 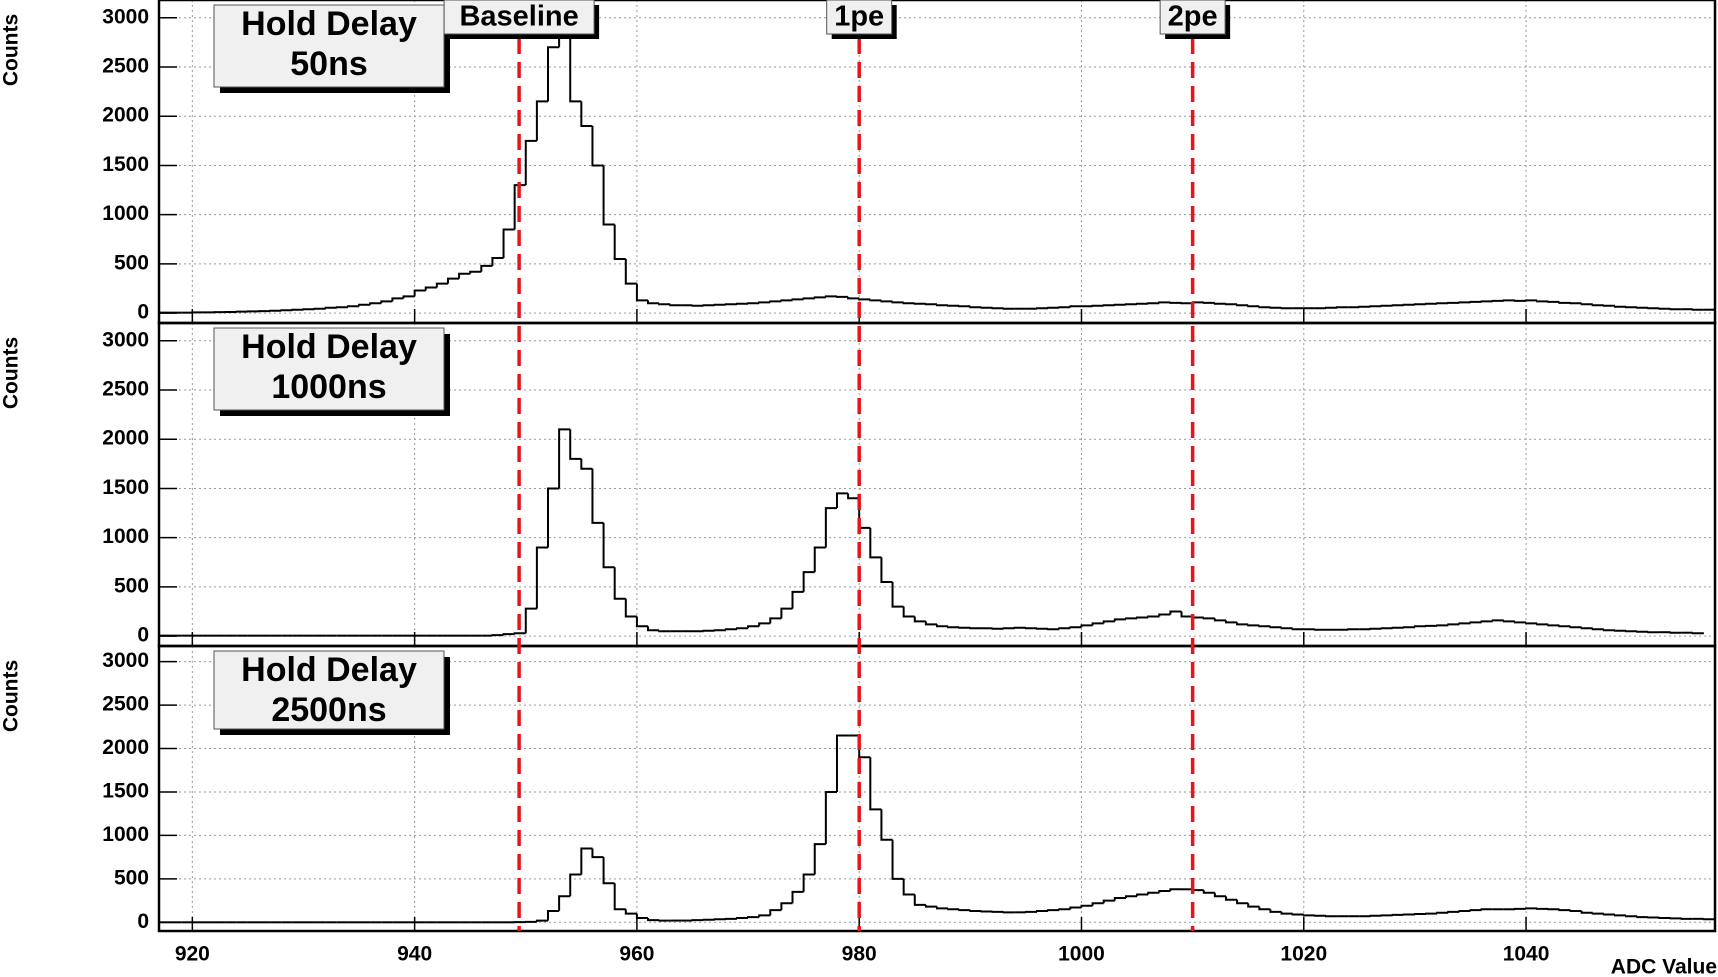 I want to click on y-tick-label: 3000, so click(x=125, y=660).